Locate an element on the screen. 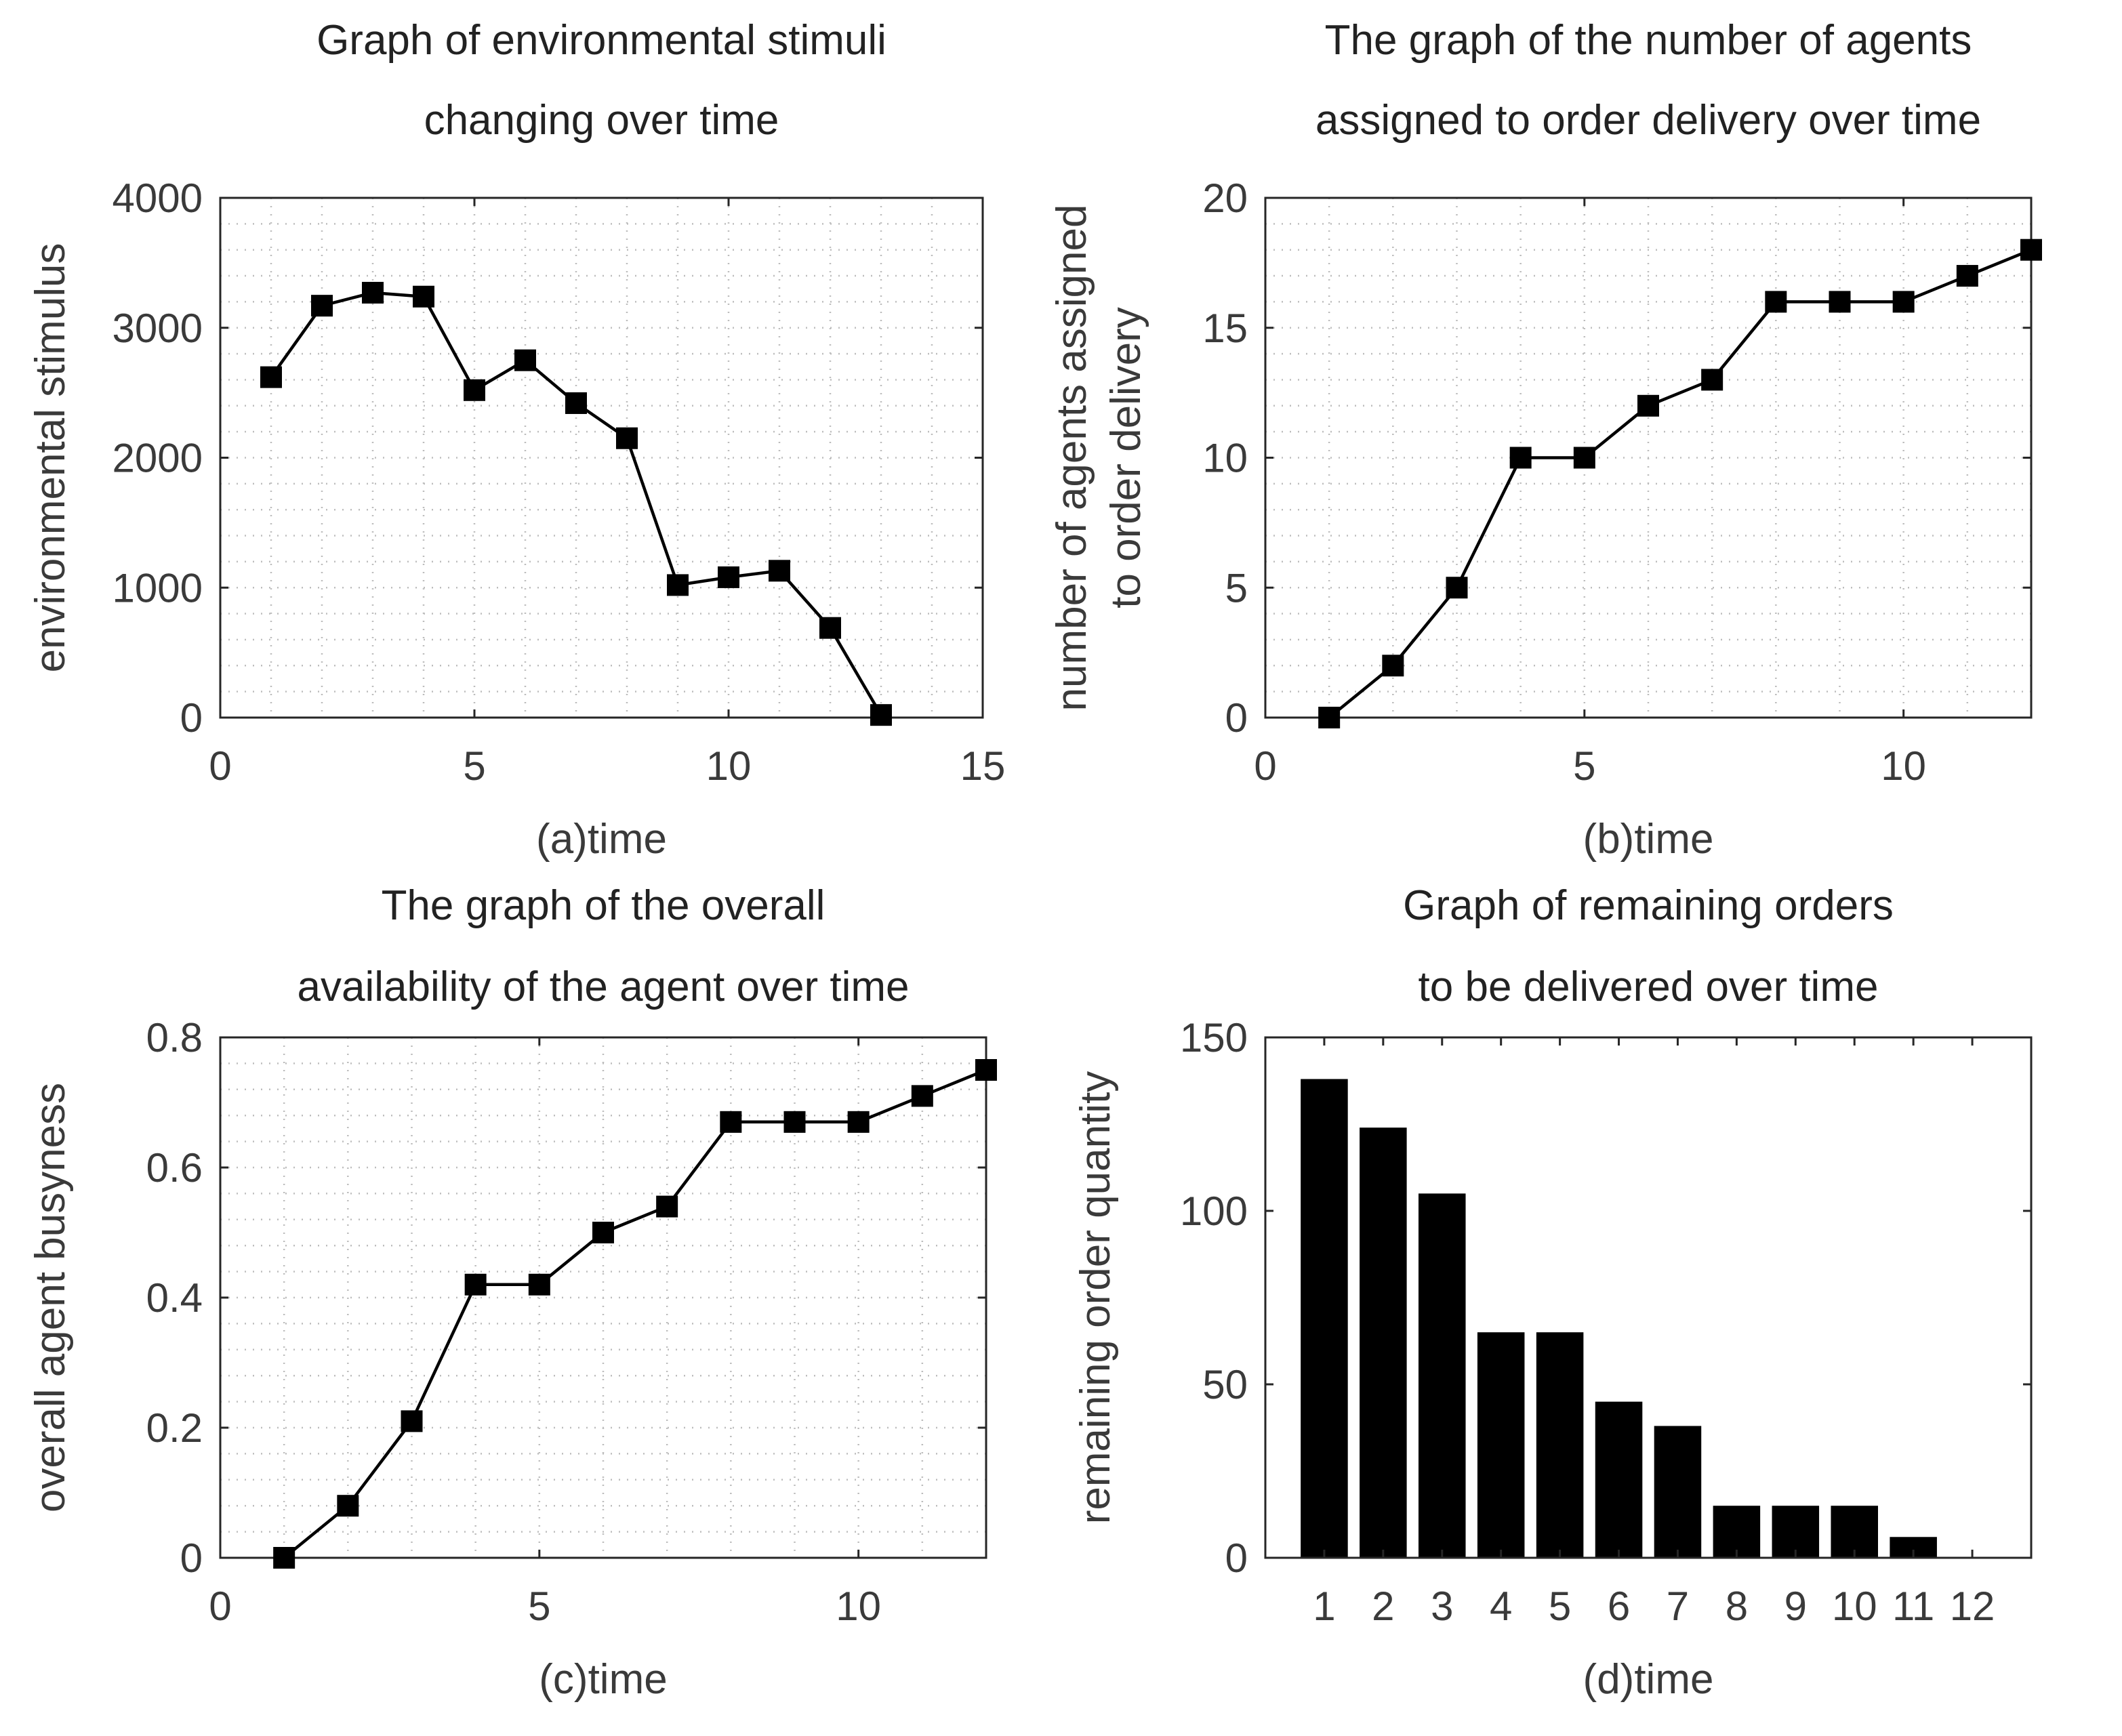 The height and width of the screenshot is (1736, 2122). y-axis-label: remaining order quantity is located at coordinates (1095, 1298).